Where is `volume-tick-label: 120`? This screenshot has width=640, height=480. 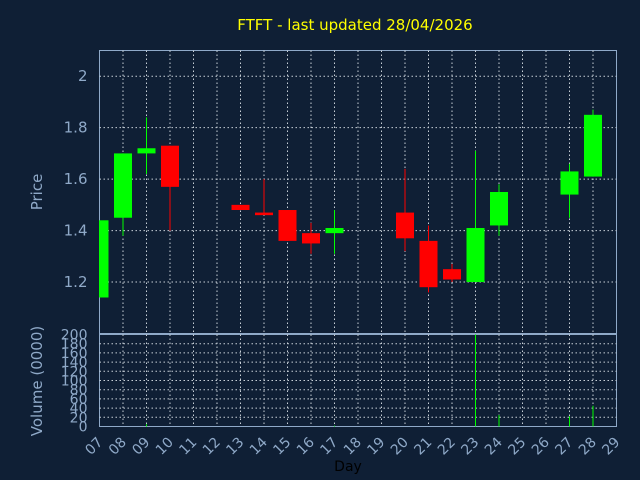 volume-tick-label: 120 is located at coordinates (74, 372).